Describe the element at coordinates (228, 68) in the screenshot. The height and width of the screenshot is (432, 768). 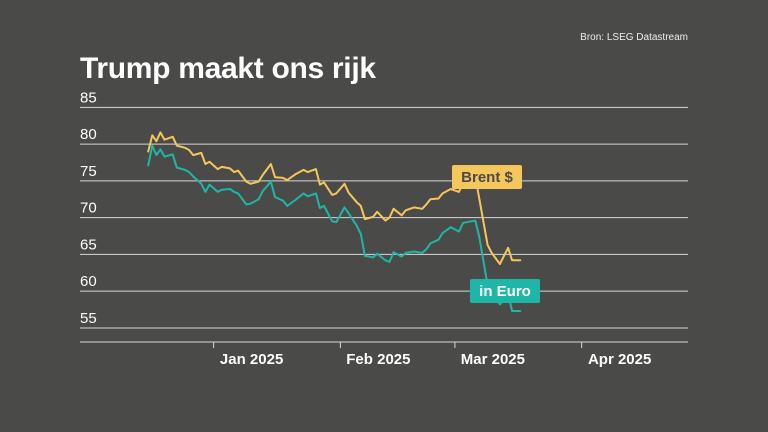
I see `chart-title: Trump maakt ons rijk` at that location.